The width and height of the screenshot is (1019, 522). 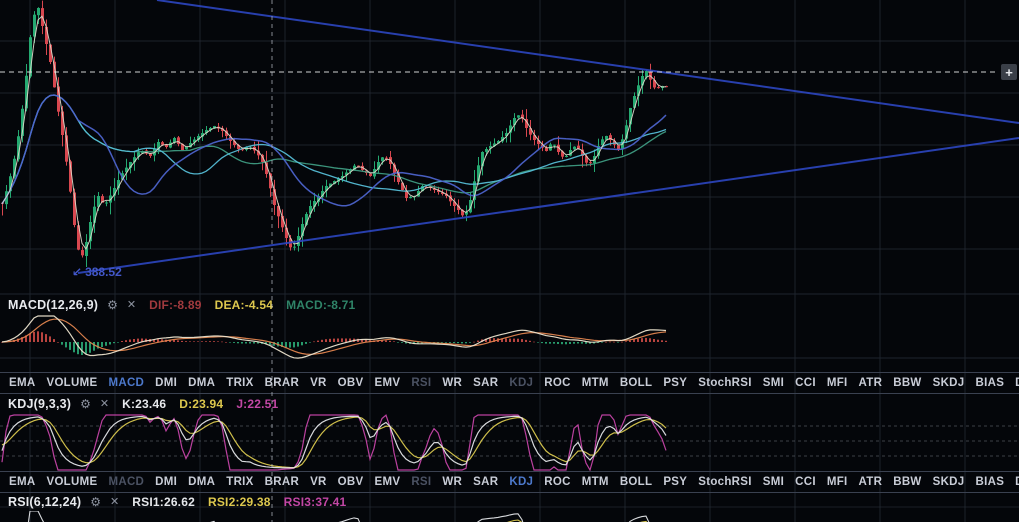 What do you see at coordinates (144, 404) in the screenshot?
I see `kdj-k-value: K:23.46` at bounding box center [144, 404].